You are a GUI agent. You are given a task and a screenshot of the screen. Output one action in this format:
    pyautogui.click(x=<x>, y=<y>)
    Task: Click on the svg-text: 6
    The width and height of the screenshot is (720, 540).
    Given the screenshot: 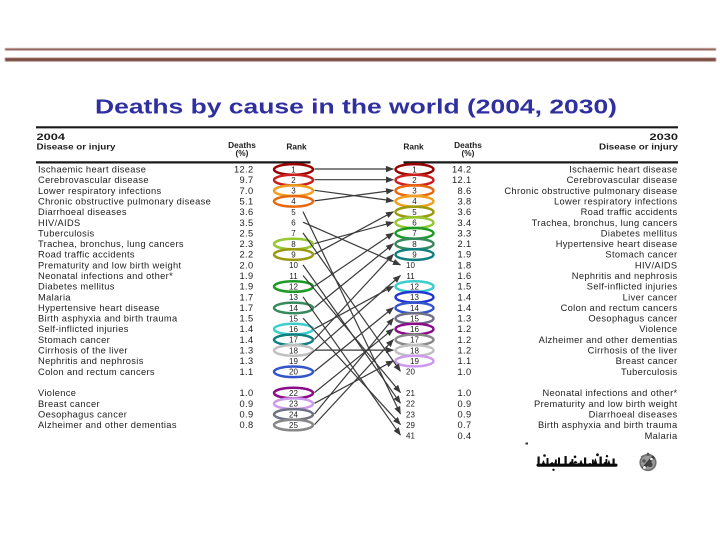 What is the action you would take?
    pyautogui.click(x=293, y=223)
    